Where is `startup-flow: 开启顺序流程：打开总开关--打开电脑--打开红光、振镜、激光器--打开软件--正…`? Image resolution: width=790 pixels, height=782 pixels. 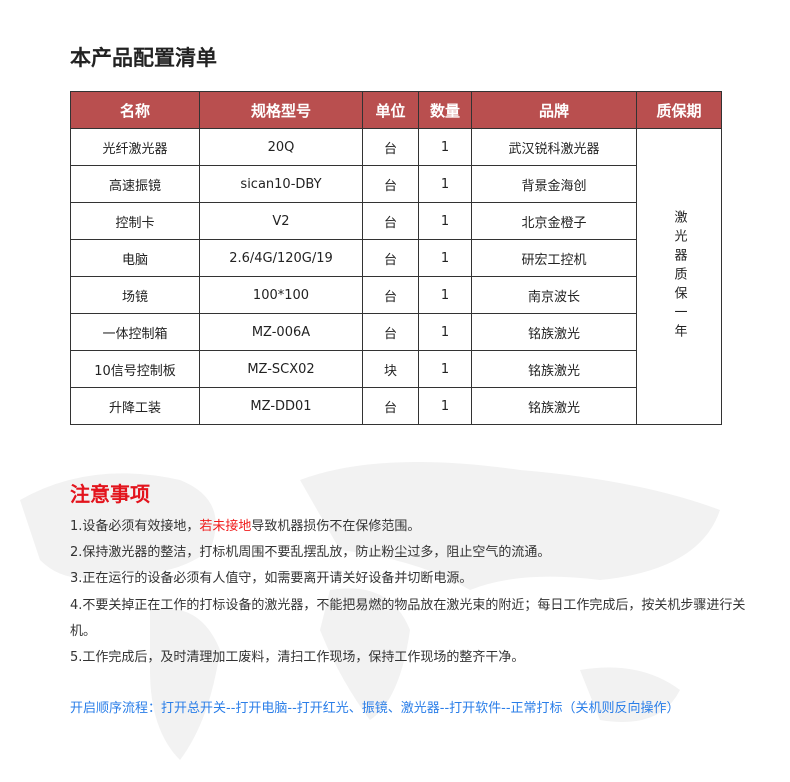 startup-flow: 开启顺序流程：打开总开关--打开电脑--打开红光、振镜、激光器--打开软件--正… is located at coordinates (375, 708).